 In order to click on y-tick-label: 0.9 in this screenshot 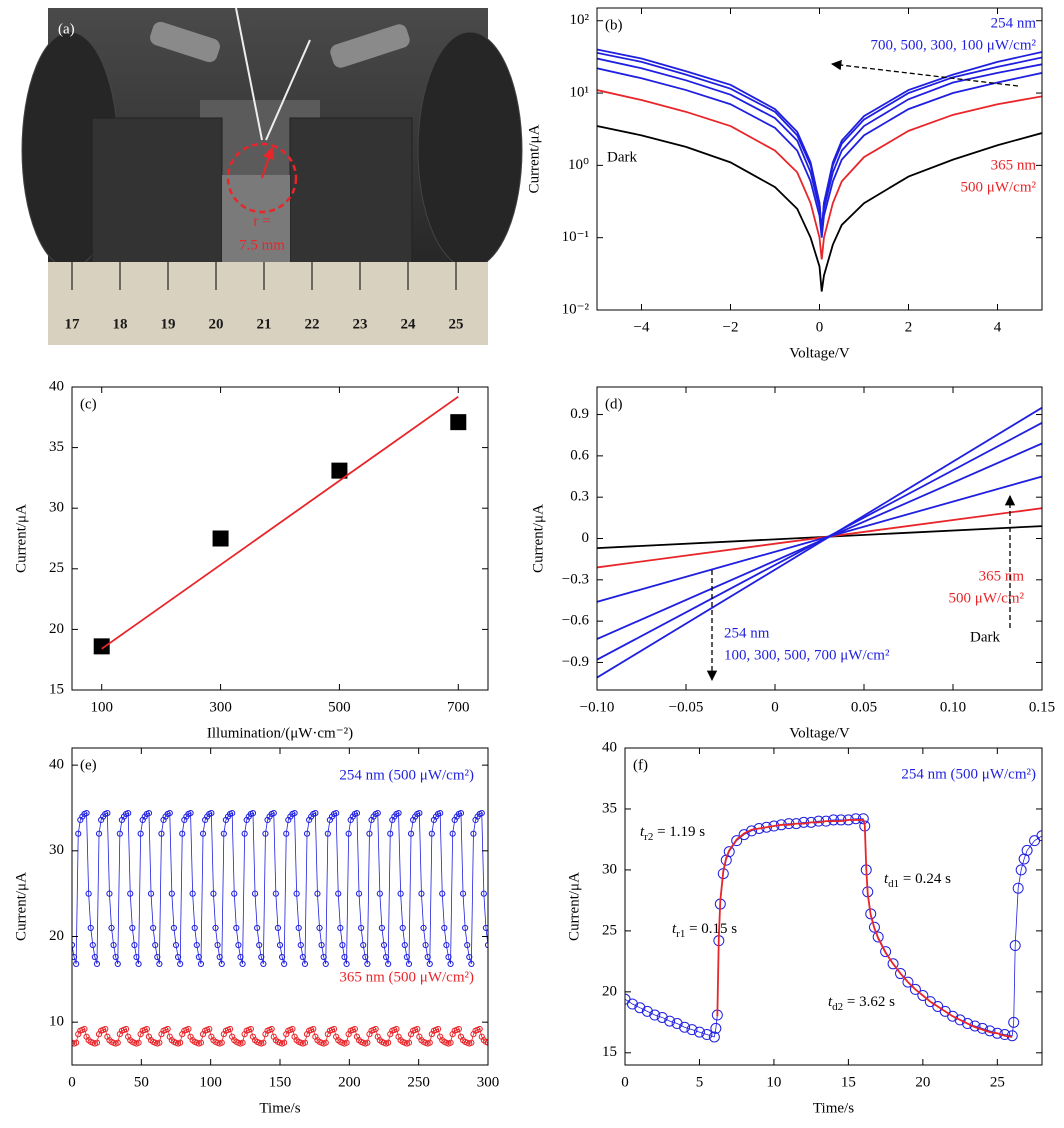, I will do `click(579, 414)`.